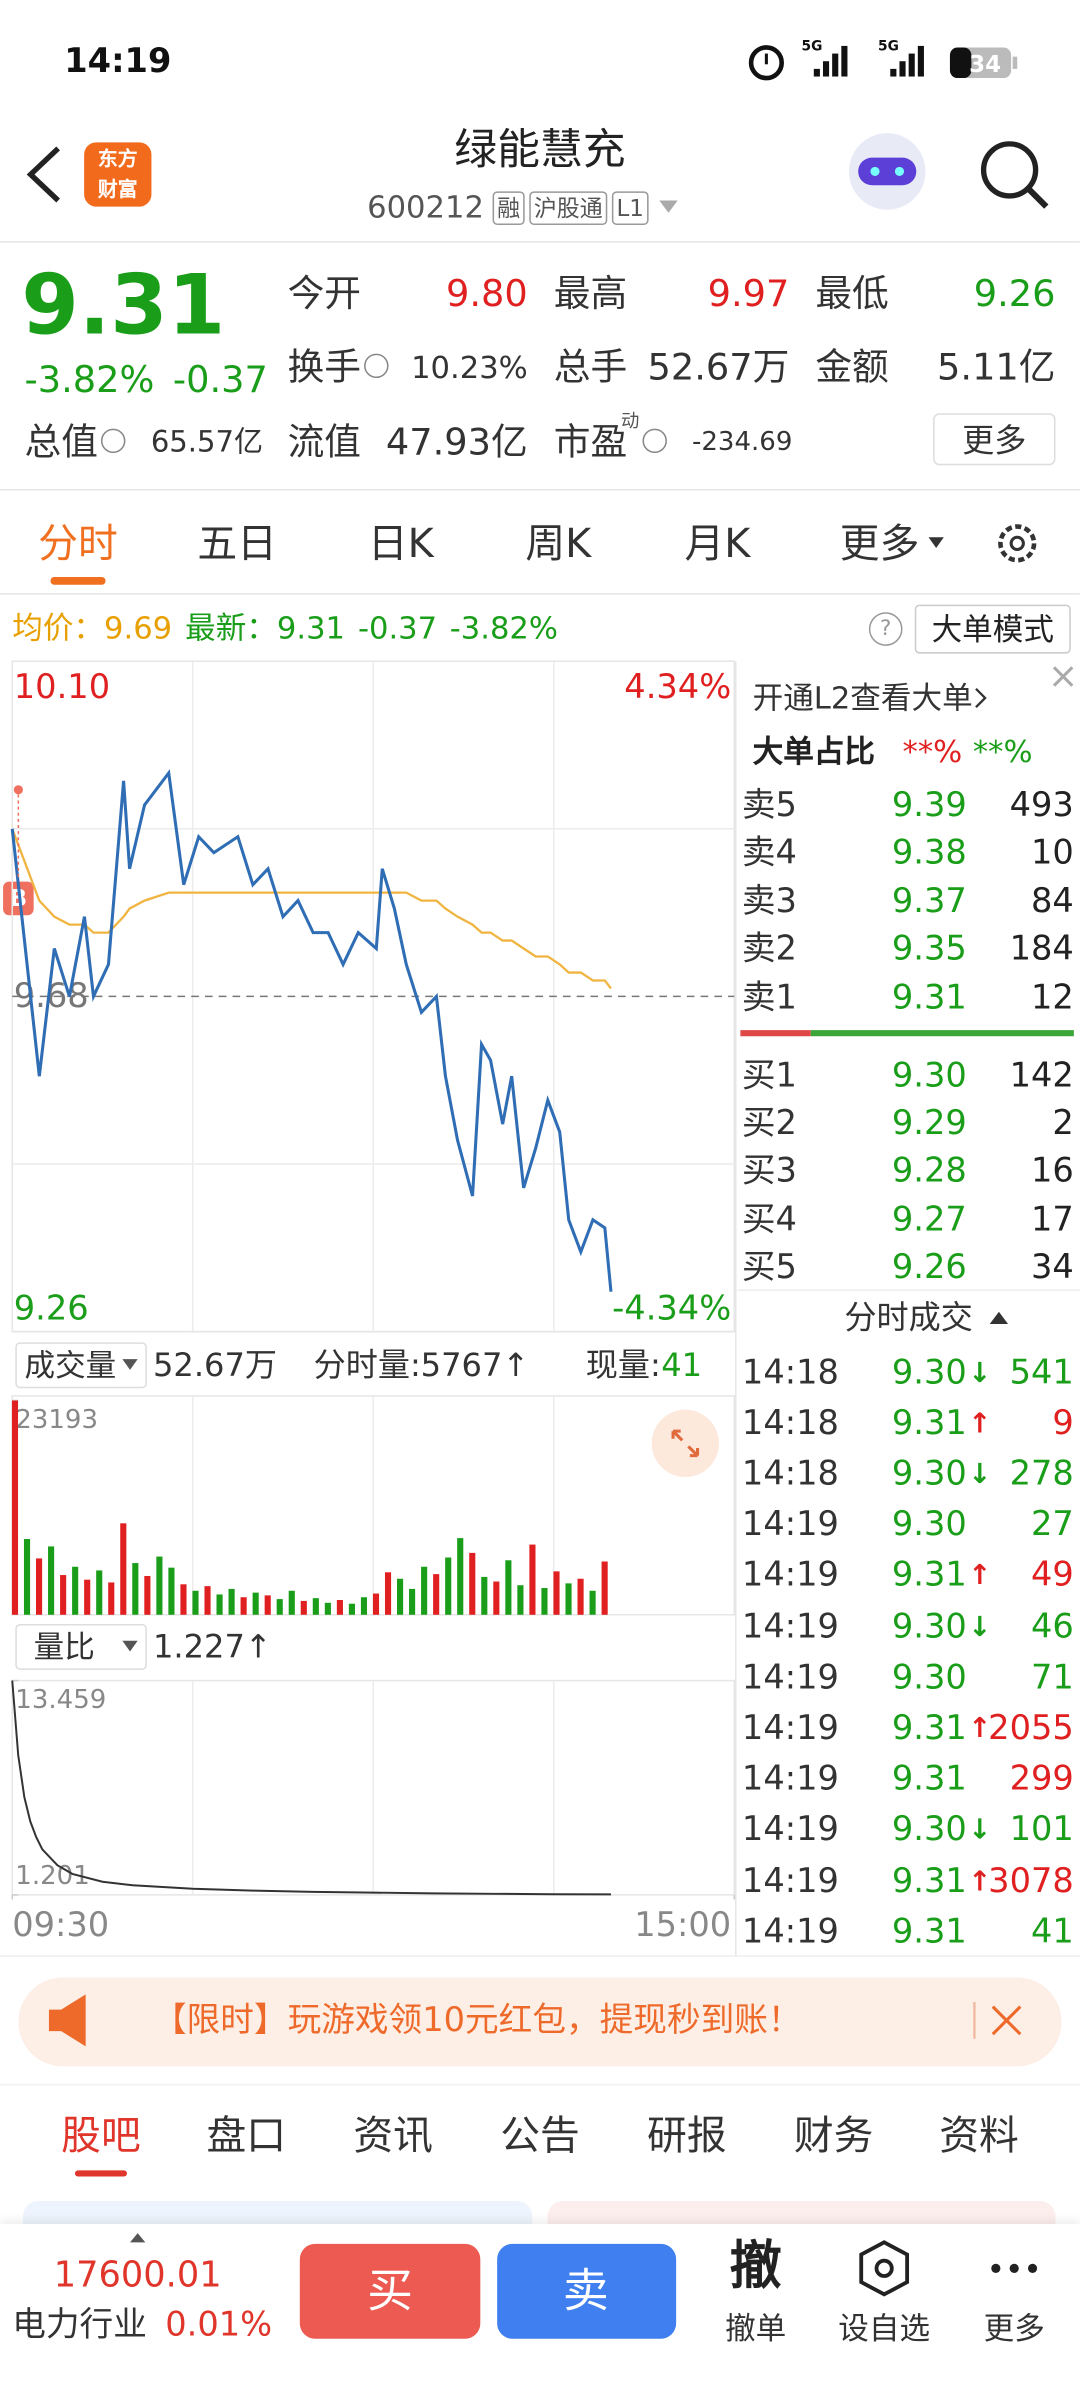 The height and width of the screenshot is (2400, 1080). What do you see at coordinates (985, 65) in the screenshot?
I see `battery-text: 34` at bounding box center [985, 65].